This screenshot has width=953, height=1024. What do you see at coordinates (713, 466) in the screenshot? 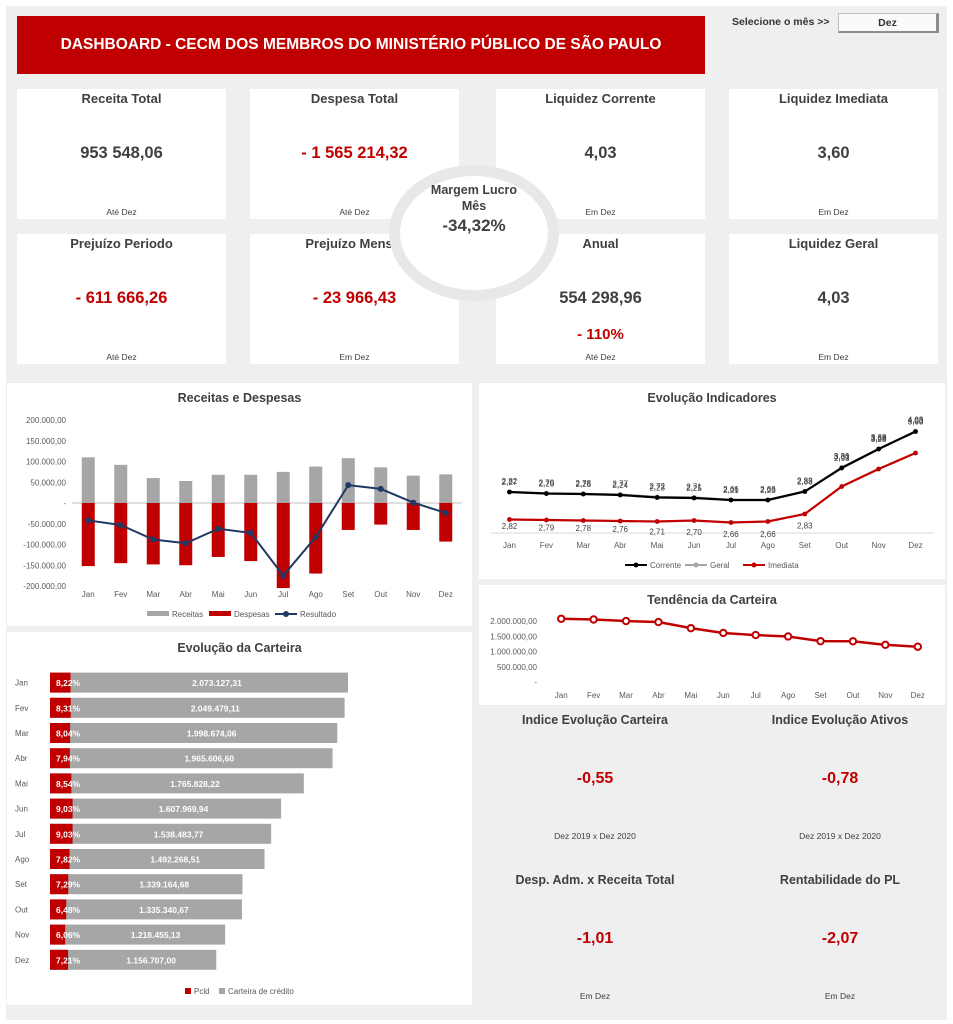
I see `line-geral` at bounding box center [713, 466].